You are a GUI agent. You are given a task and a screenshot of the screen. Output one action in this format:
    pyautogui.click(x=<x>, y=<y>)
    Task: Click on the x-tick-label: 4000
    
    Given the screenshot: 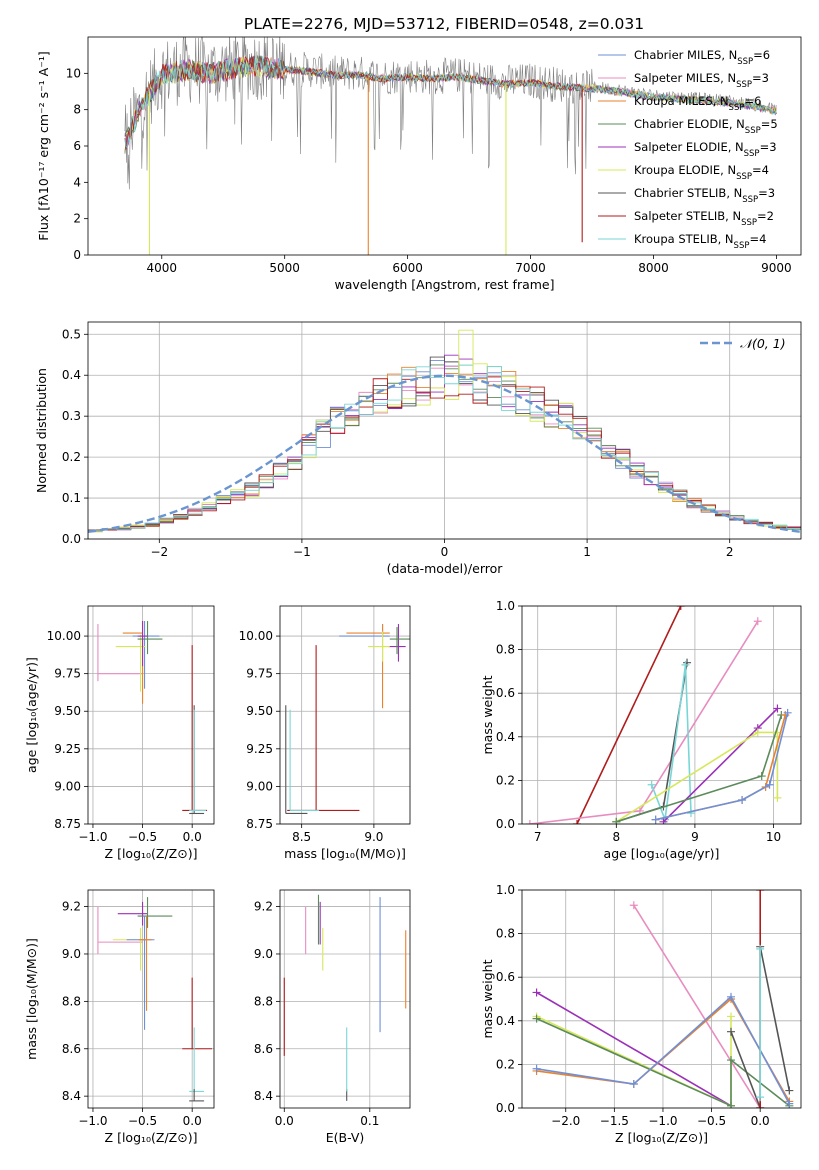 What is the action you would take?
    pyautogui.click(x=161, y=268)
    